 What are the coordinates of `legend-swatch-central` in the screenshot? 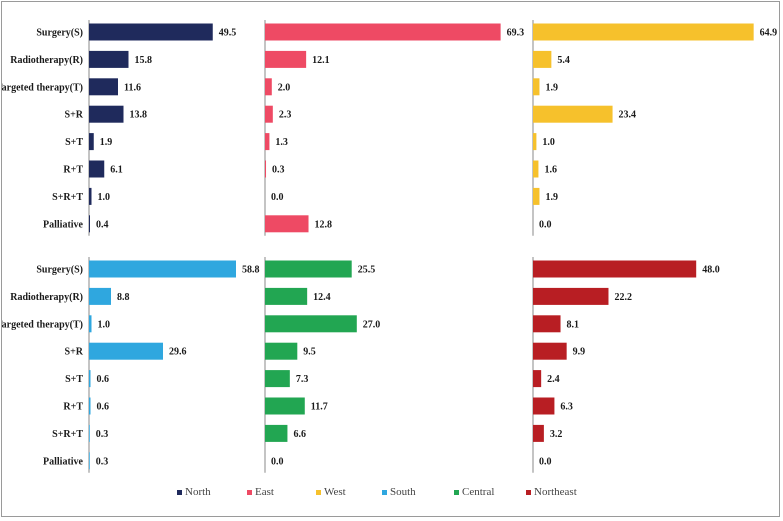 It's located at (456, 492).